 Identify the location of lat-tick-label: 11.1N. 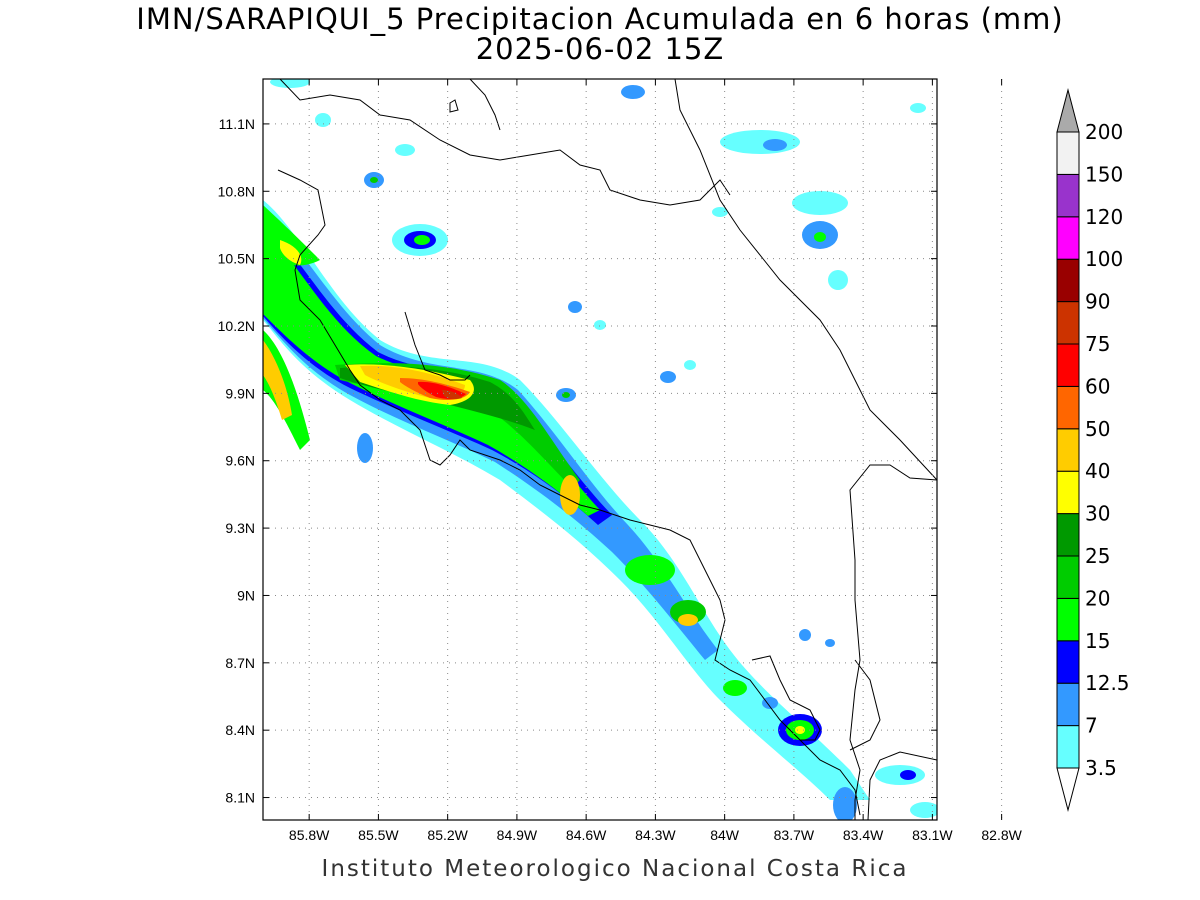
(237, 124).